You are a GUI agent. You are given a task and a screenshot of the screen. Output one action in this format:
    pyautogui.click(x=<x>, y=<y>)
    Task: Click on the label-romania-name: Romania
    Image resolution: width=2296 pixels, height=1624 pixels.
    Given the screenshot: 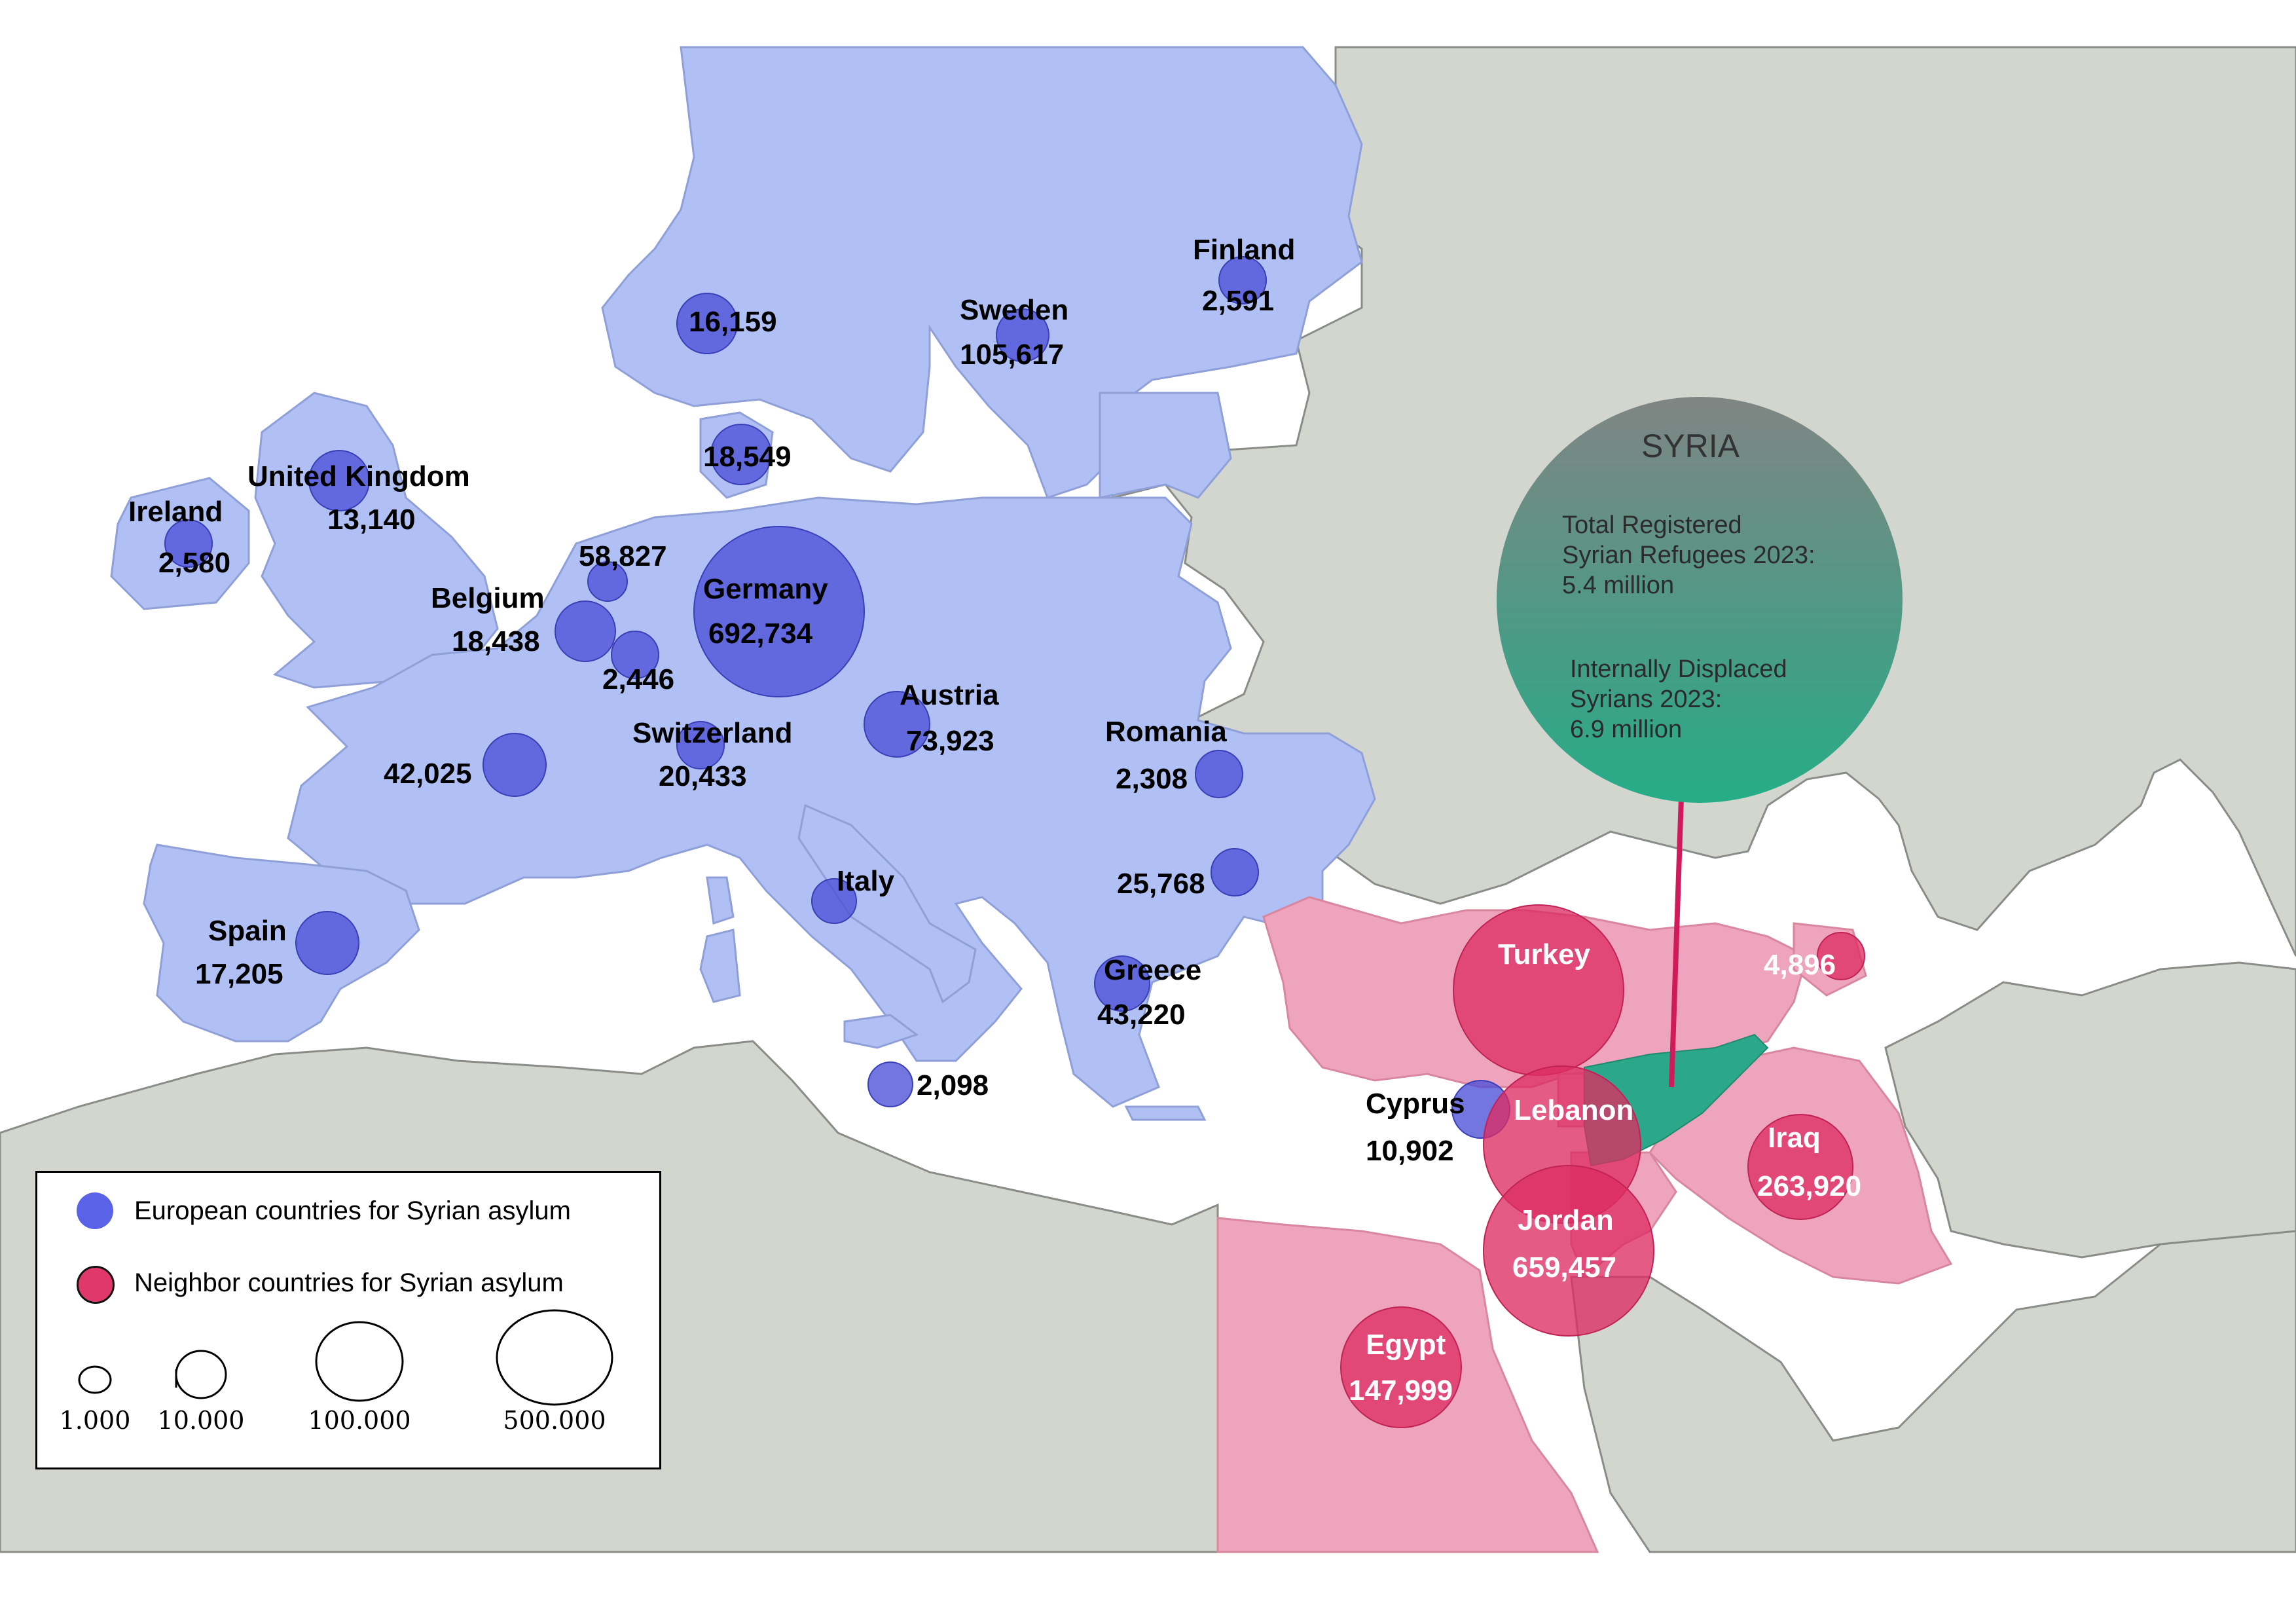 What is the action you would take?
    pyautogui.click(x=1166, y=732)
    